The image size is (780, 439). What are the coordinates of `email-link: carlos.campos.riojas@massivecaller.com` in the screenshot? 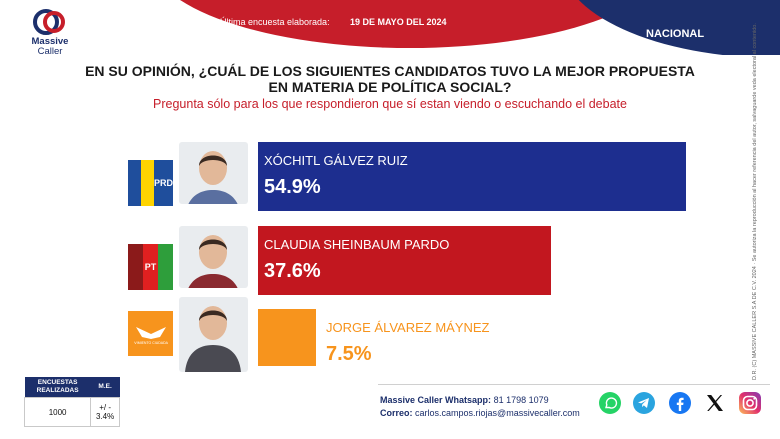 It's located at (497, 413).